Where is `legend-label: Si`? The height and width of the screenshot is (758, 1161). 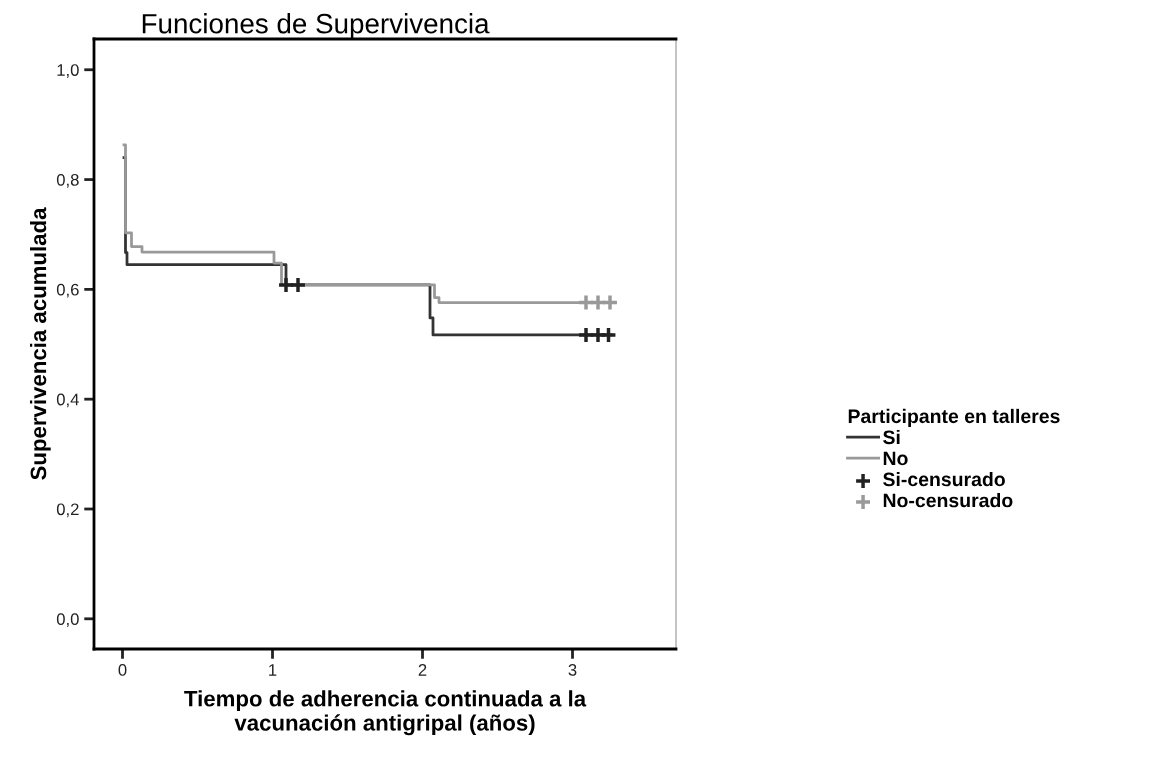
legend-label: Si is located at coordinates (891, 437).